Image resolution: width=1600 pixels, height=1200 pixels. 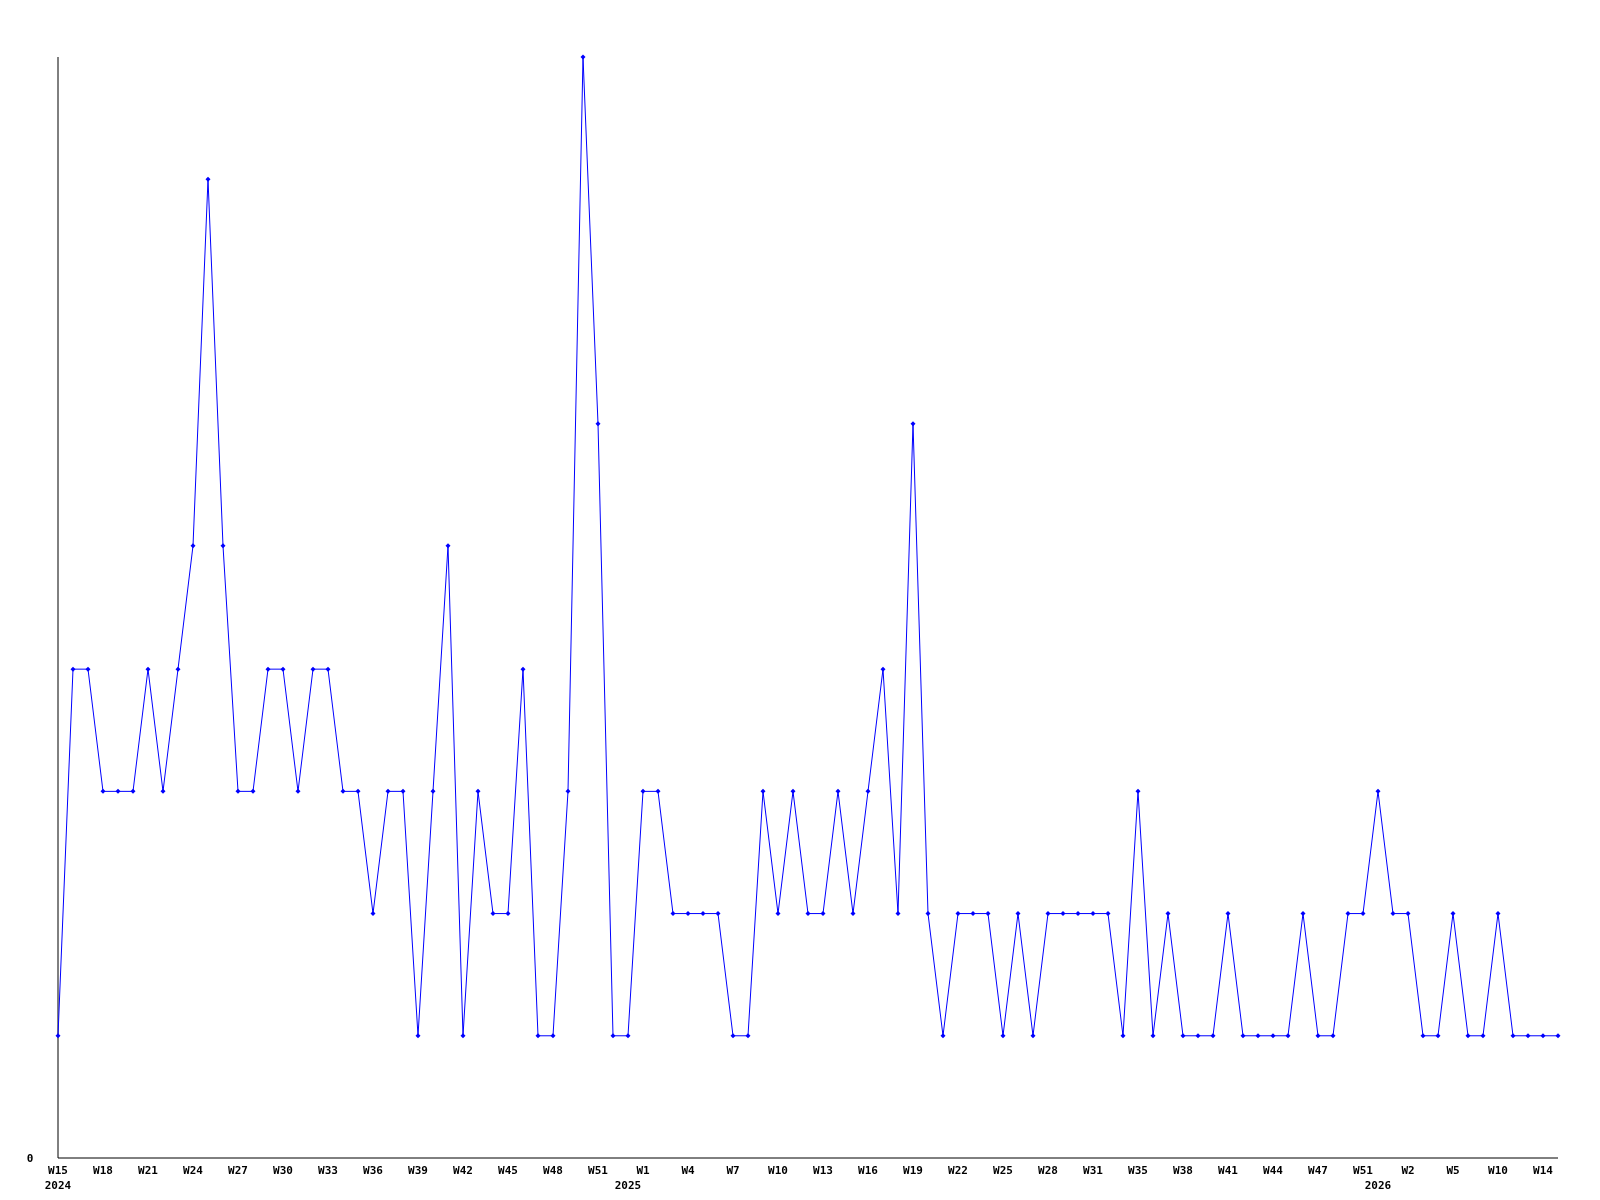 I want to click on x-tick-label: W38, so click(x=1183, y=1170).